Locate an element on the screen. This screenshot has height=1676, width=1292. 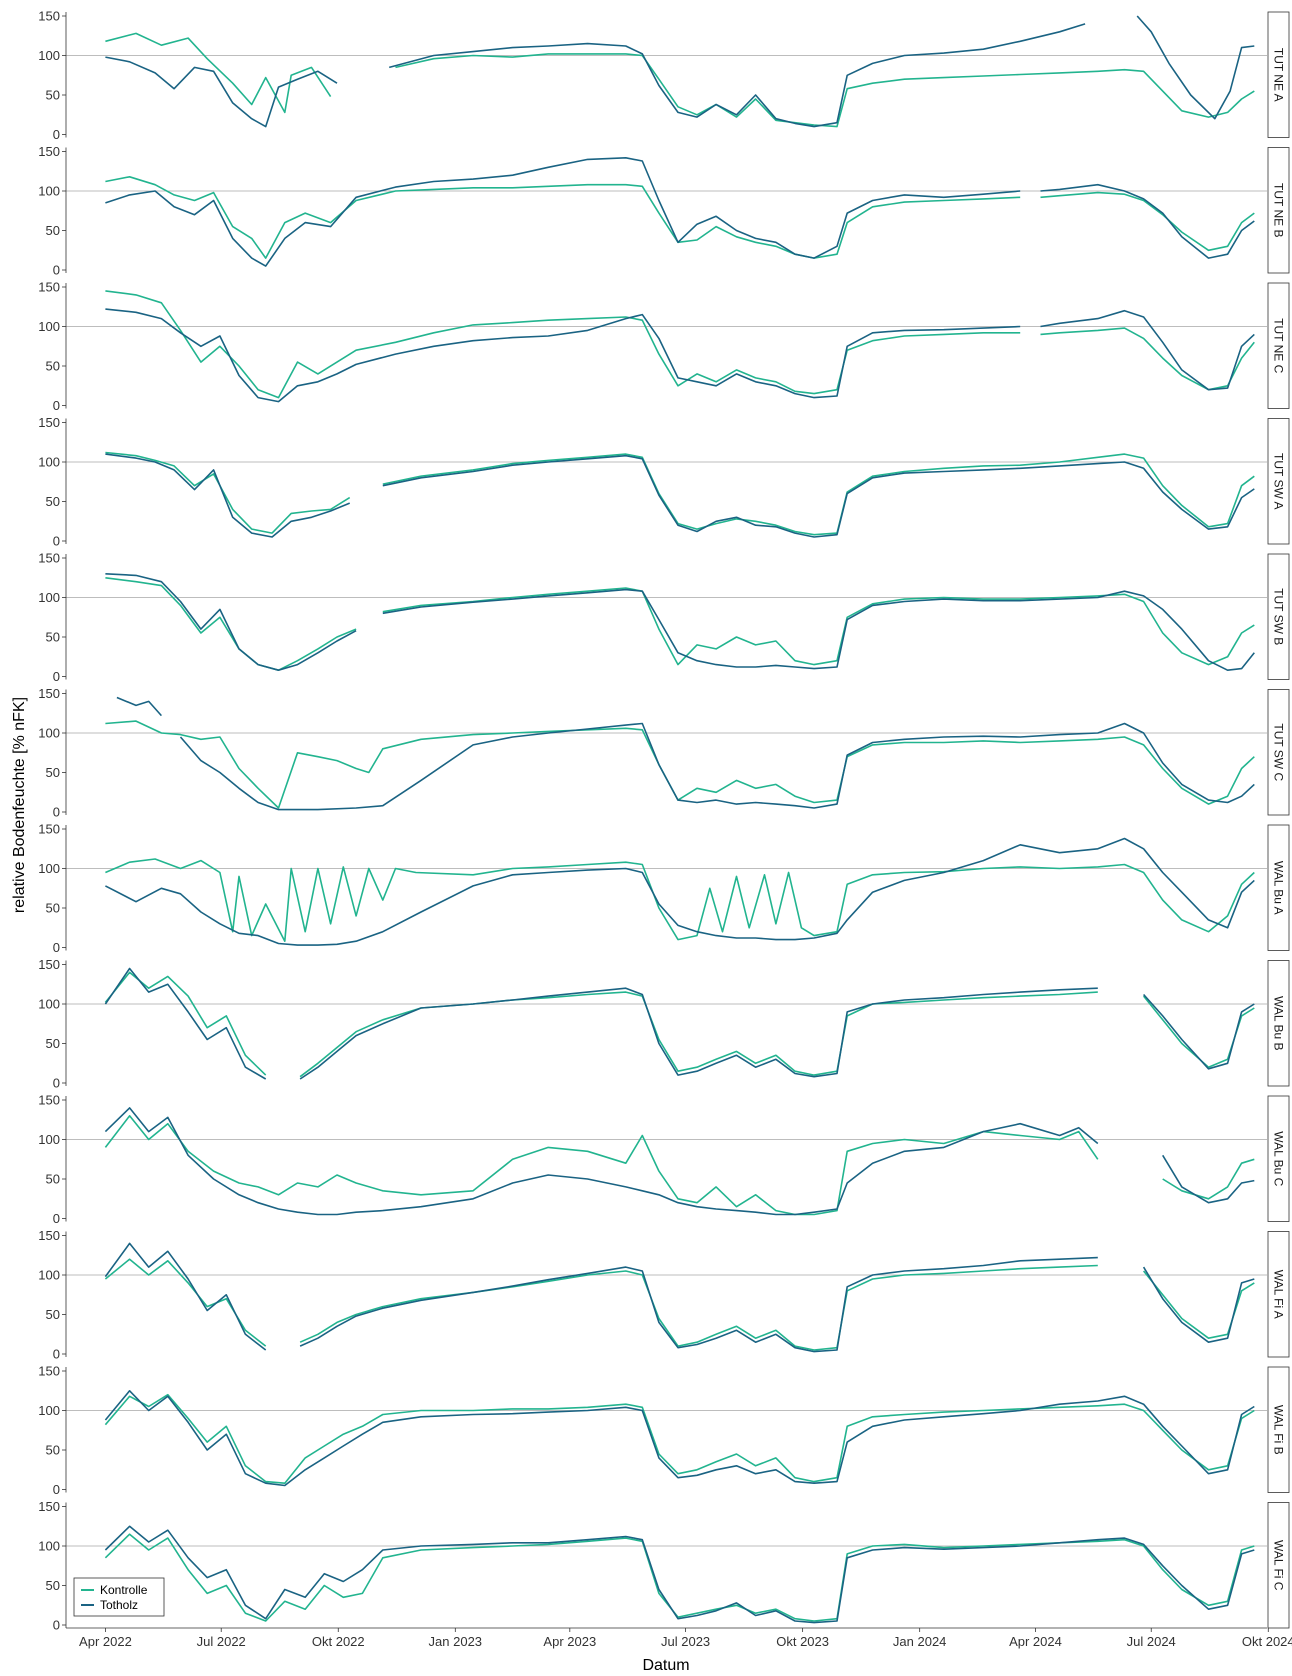
strip-label: TUT SW B is located at coordinates (1279, 616).